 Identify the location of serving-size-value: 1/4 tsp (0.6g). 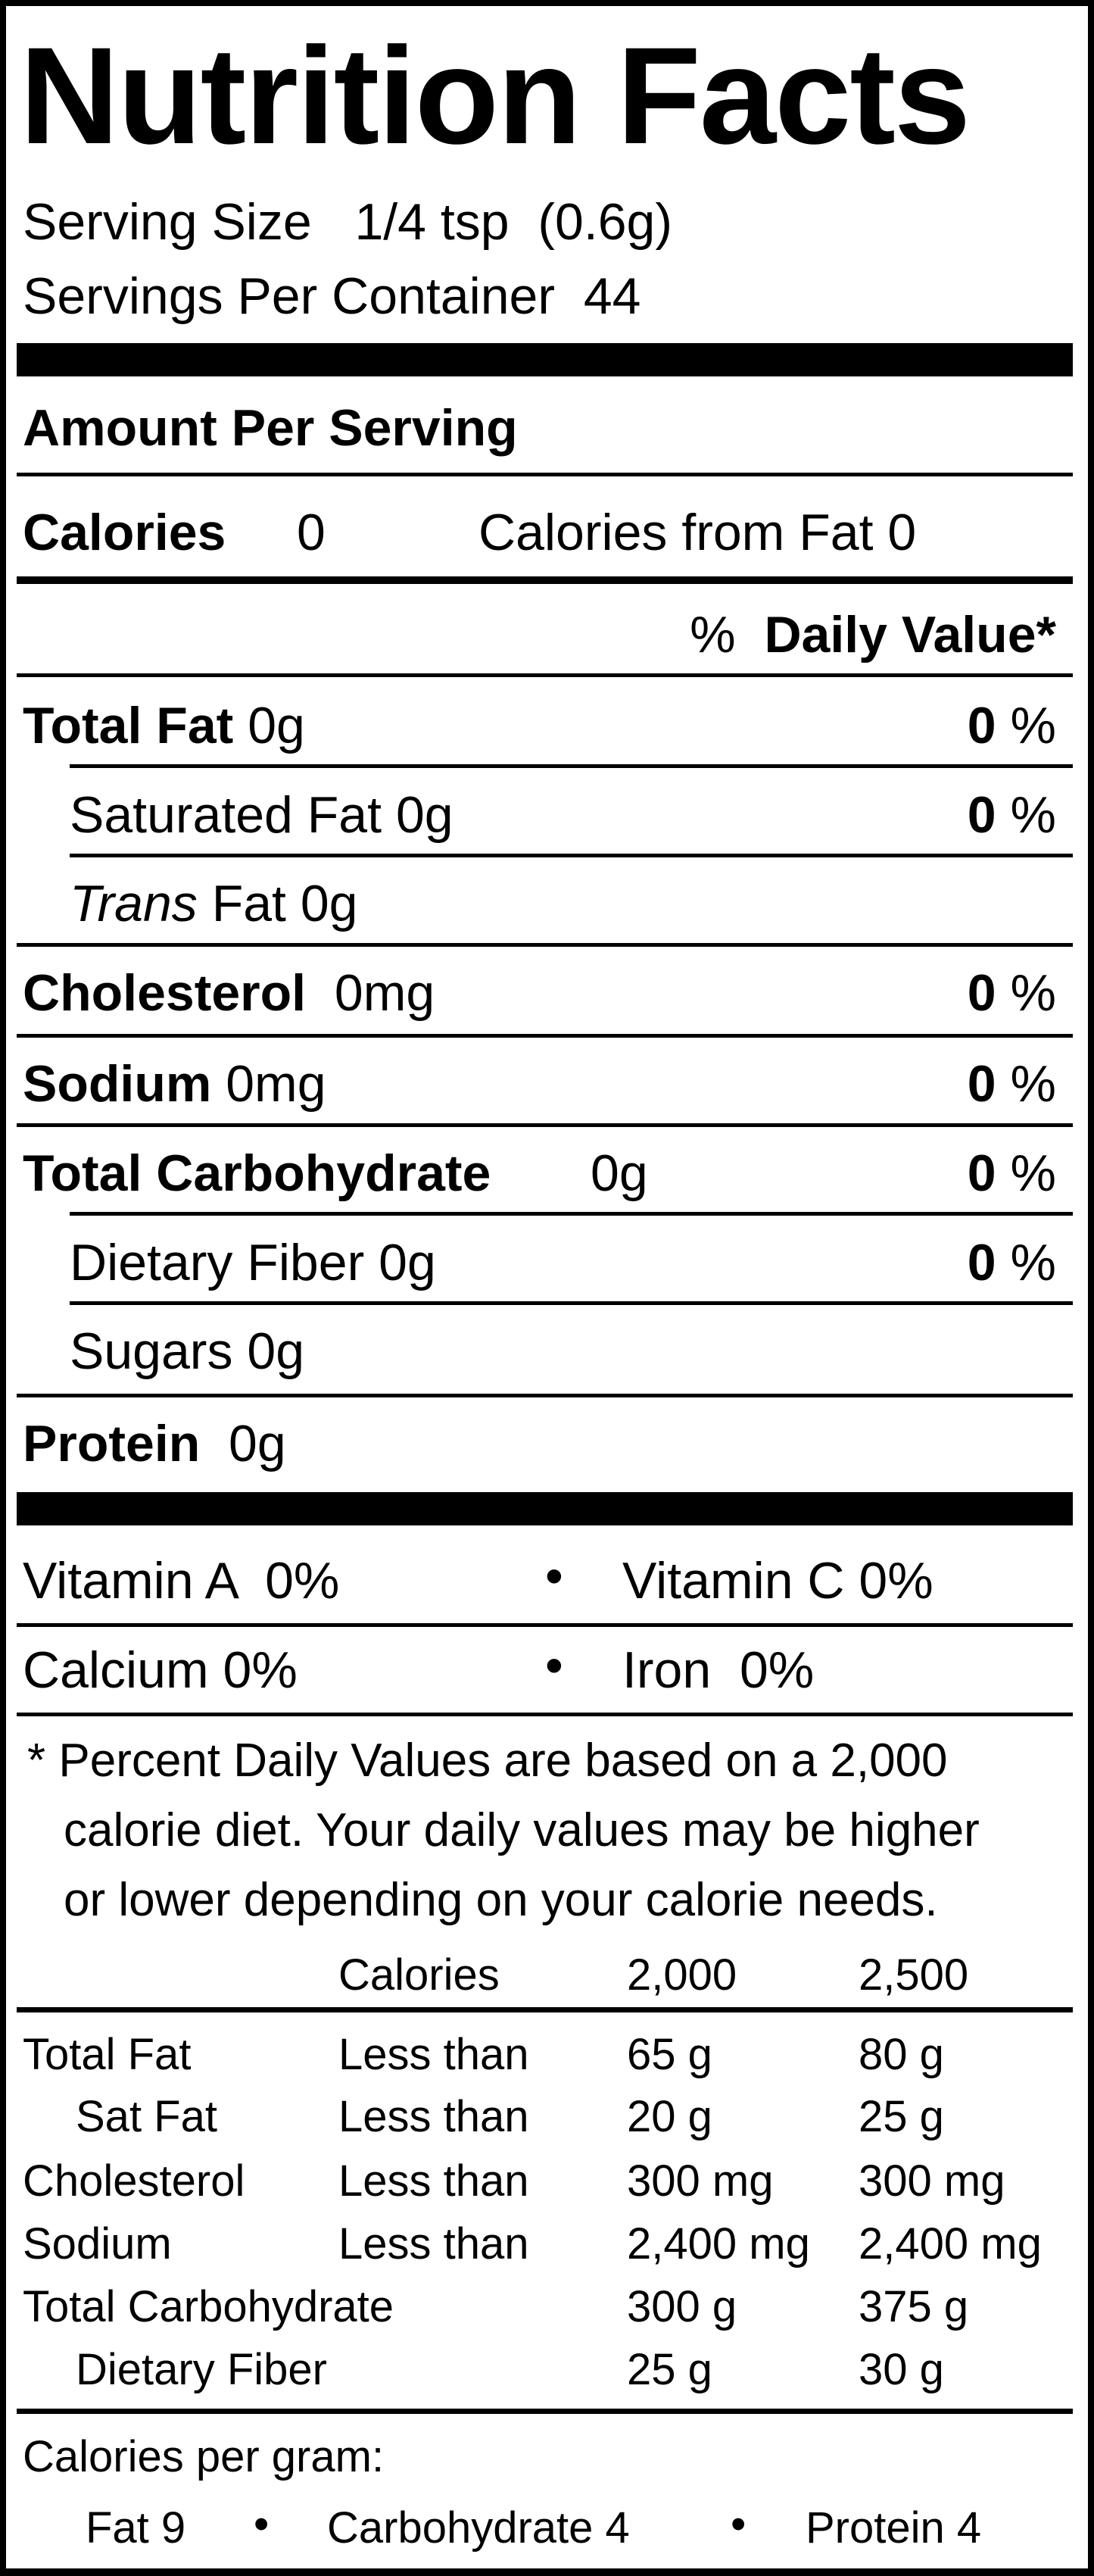
(513, 222).